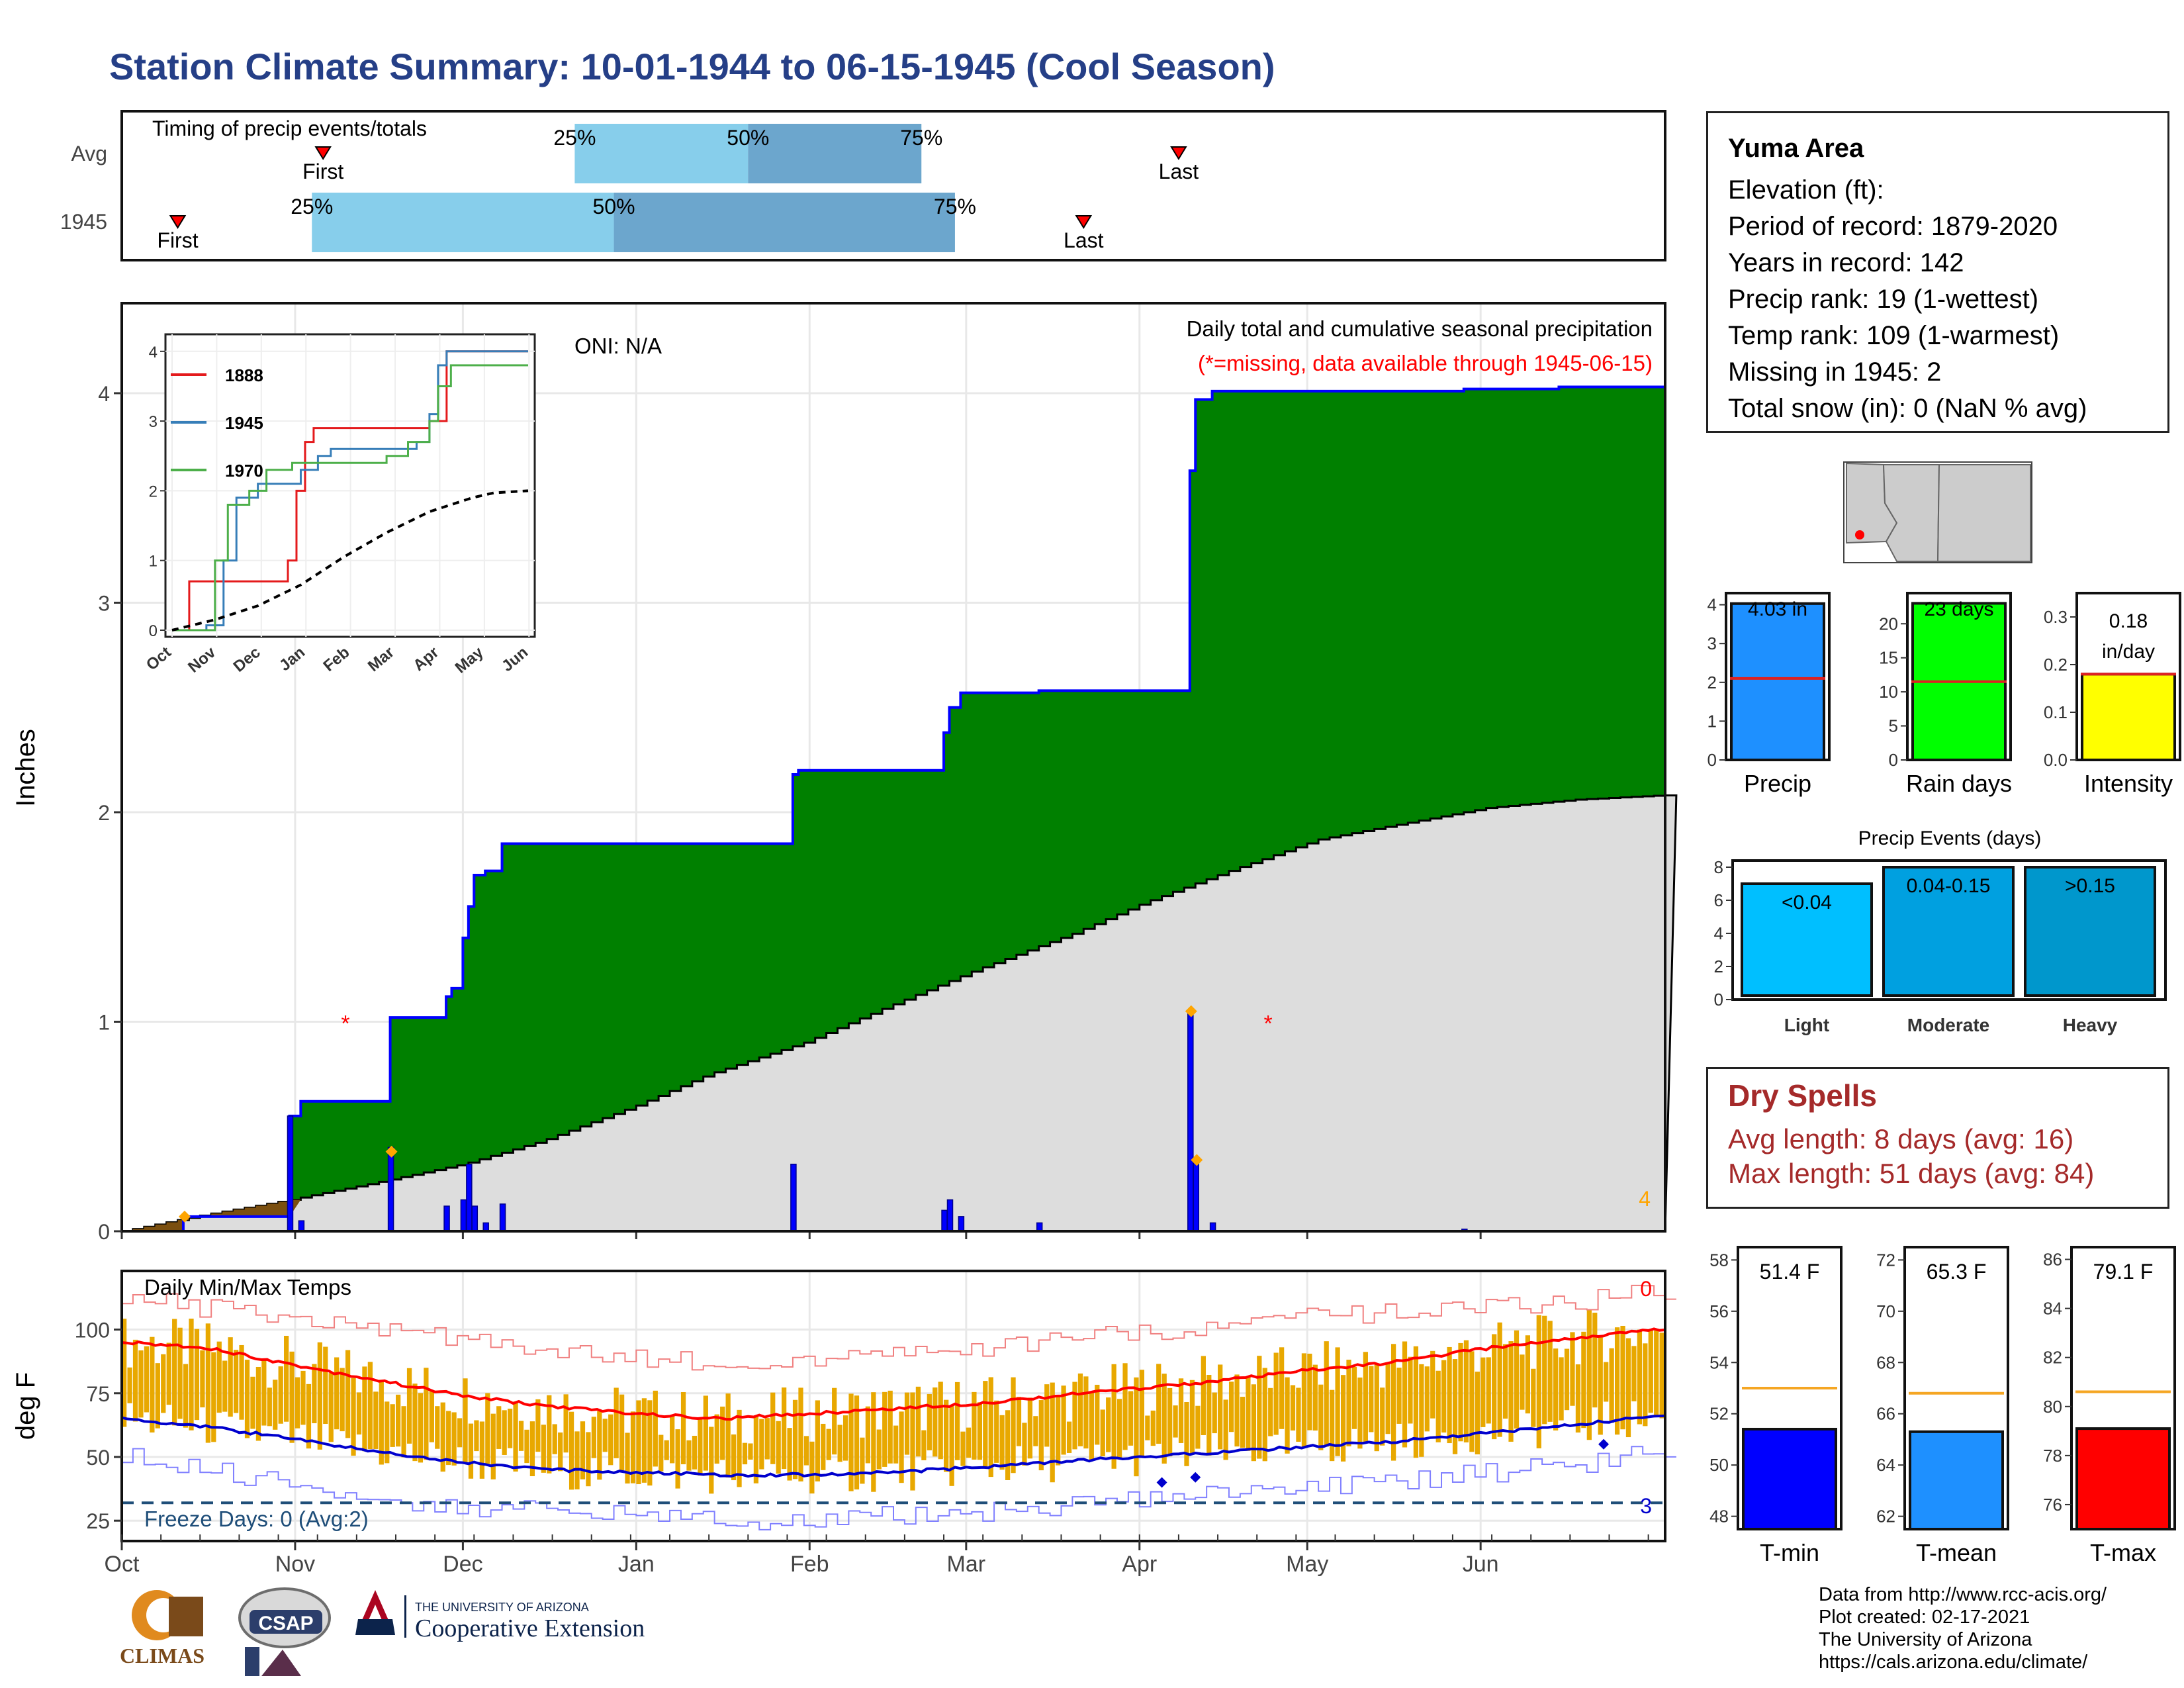 The height and width of the screenshot is (1688, 2184). Describe the element at coordinates (2090, 931) in the screenshot. I see `events-bar` at that location.